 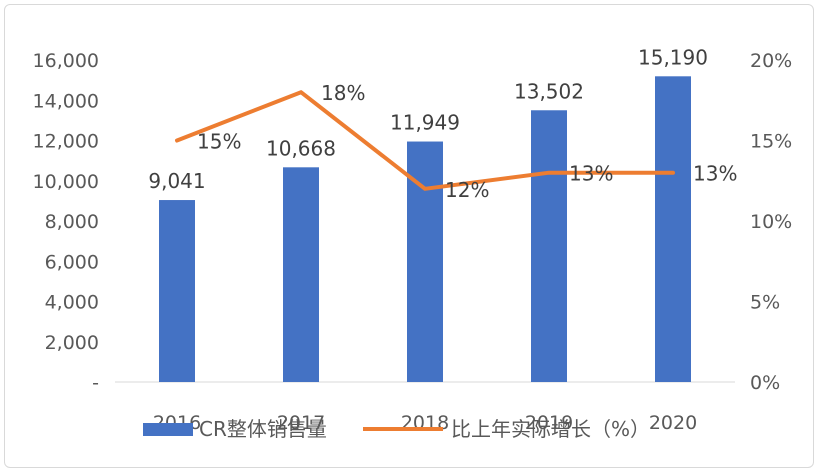 What do you see at coordinates (95, 383) in the screenshot?
I see `y-left-tick-label: -` at bounding box center [95, 383].